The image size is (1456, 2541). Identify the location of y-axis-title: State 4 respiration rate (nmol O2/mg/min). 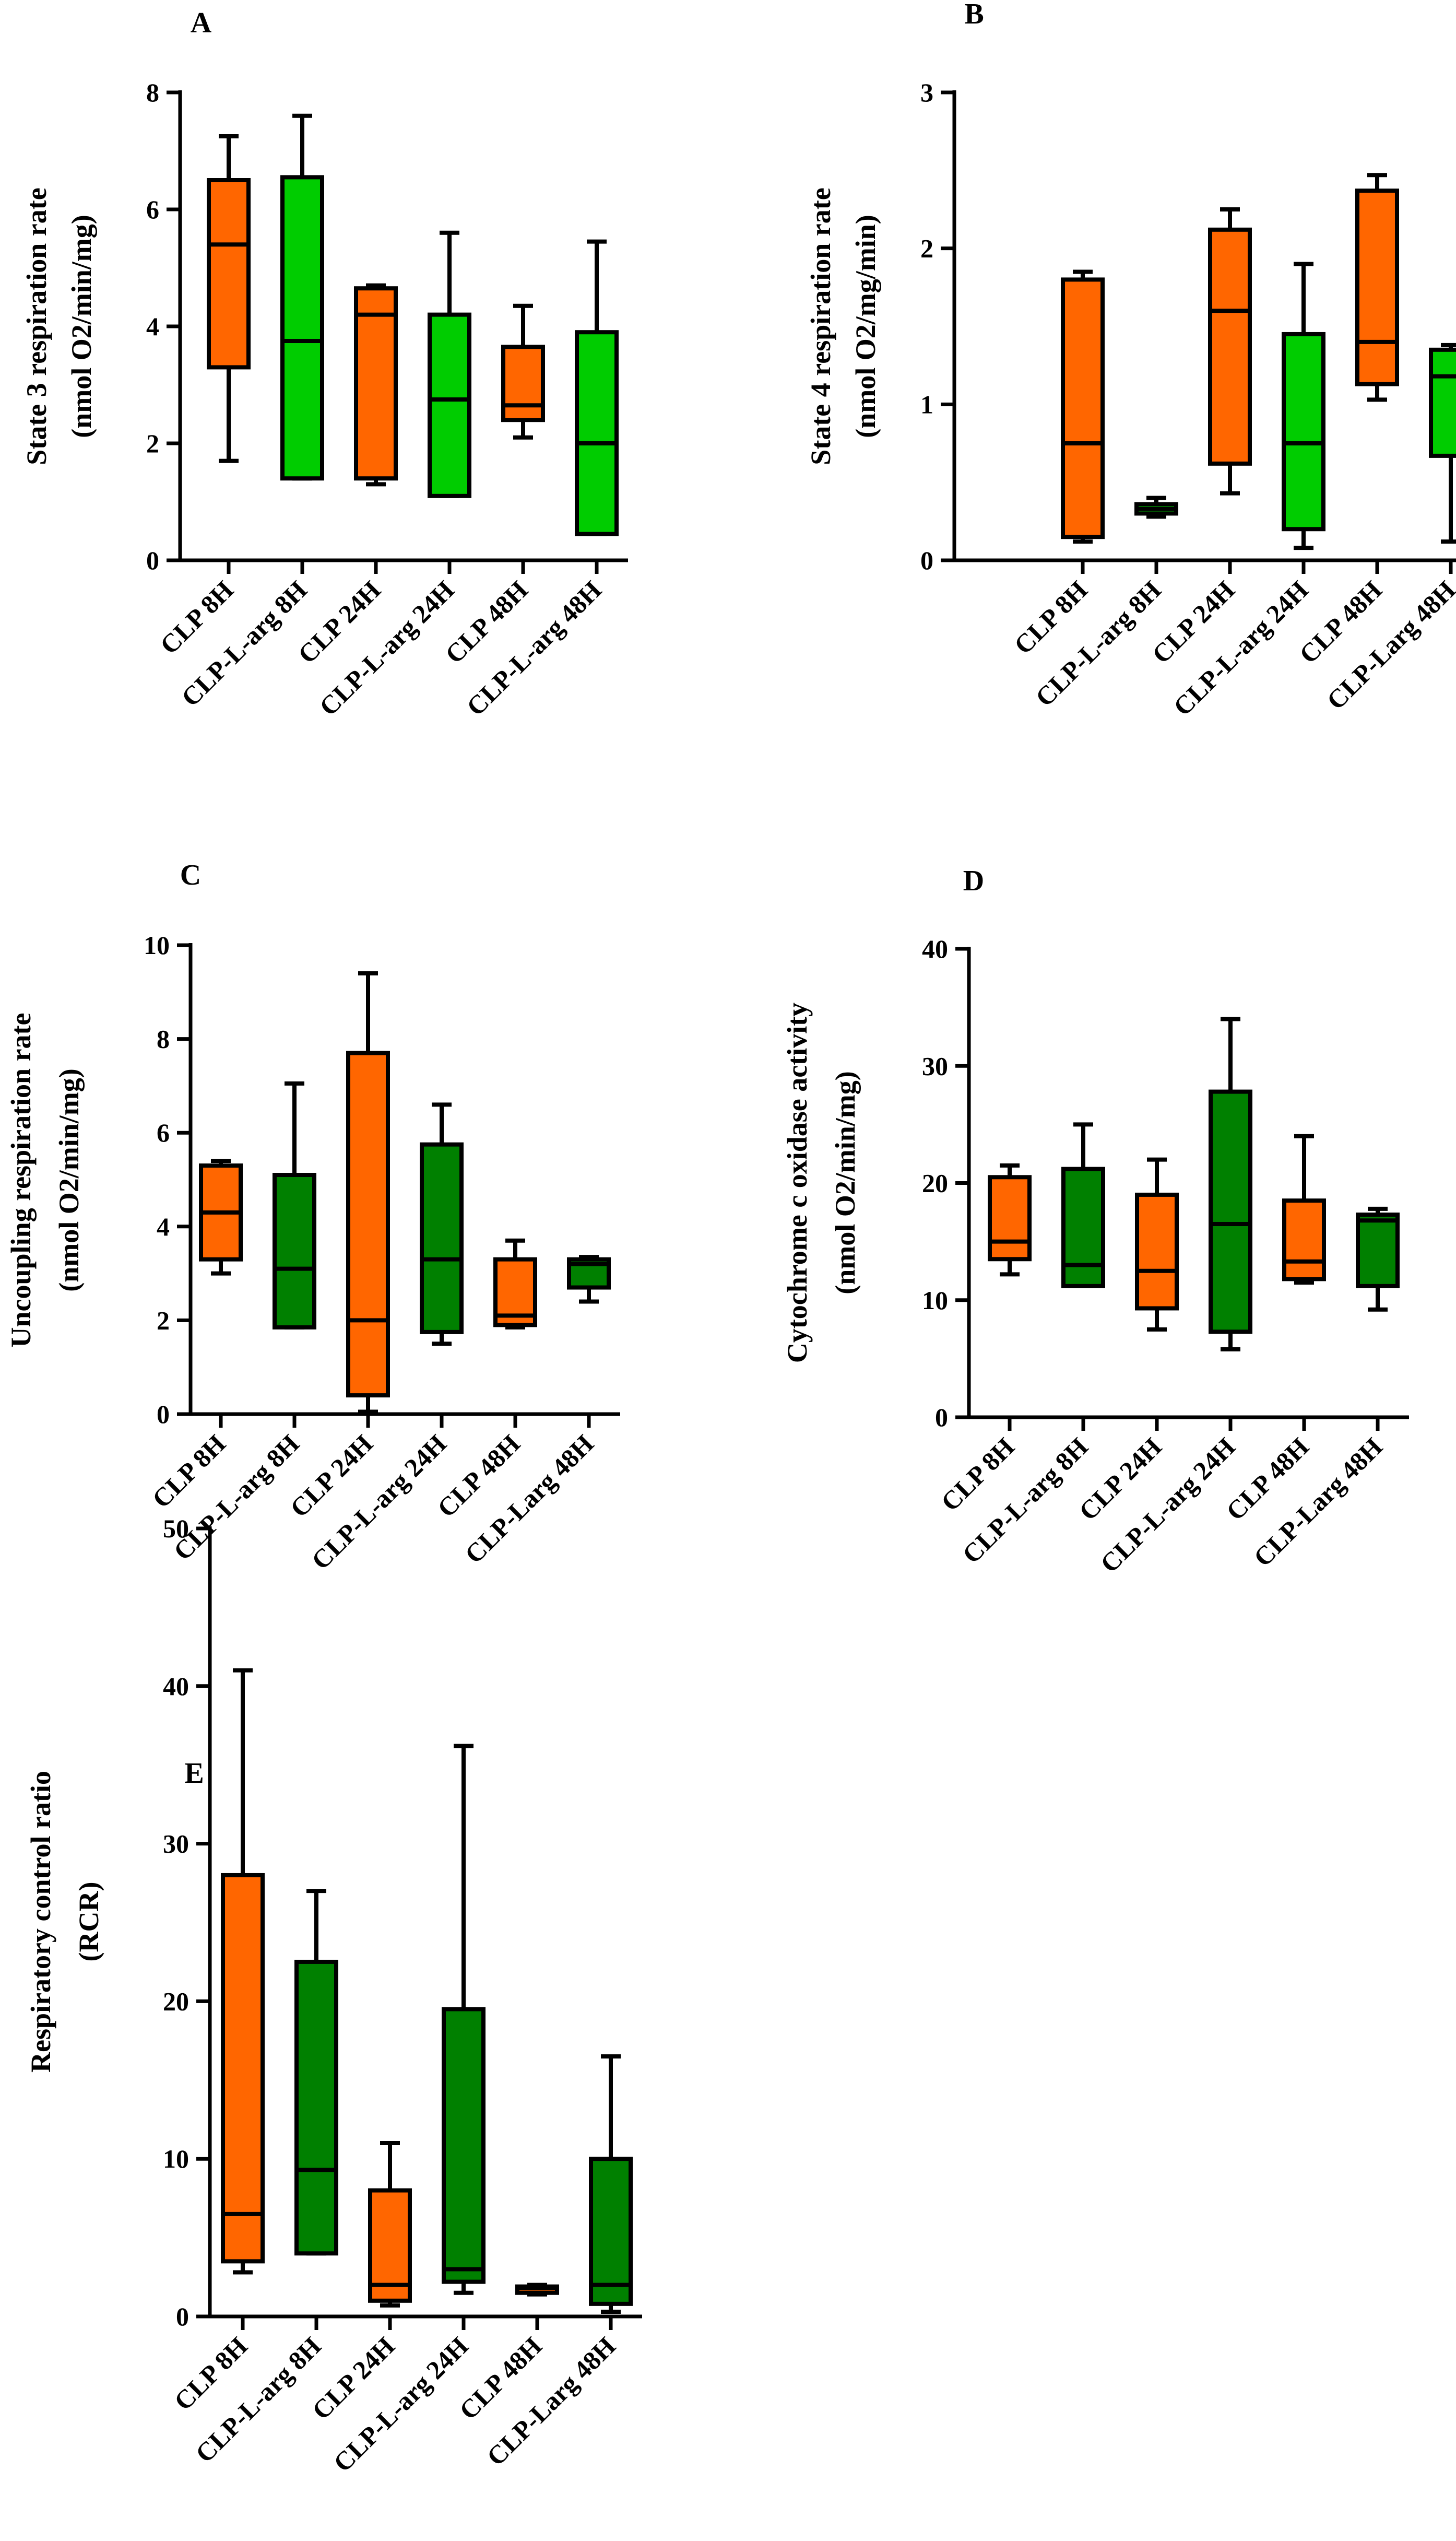
(843, 326).